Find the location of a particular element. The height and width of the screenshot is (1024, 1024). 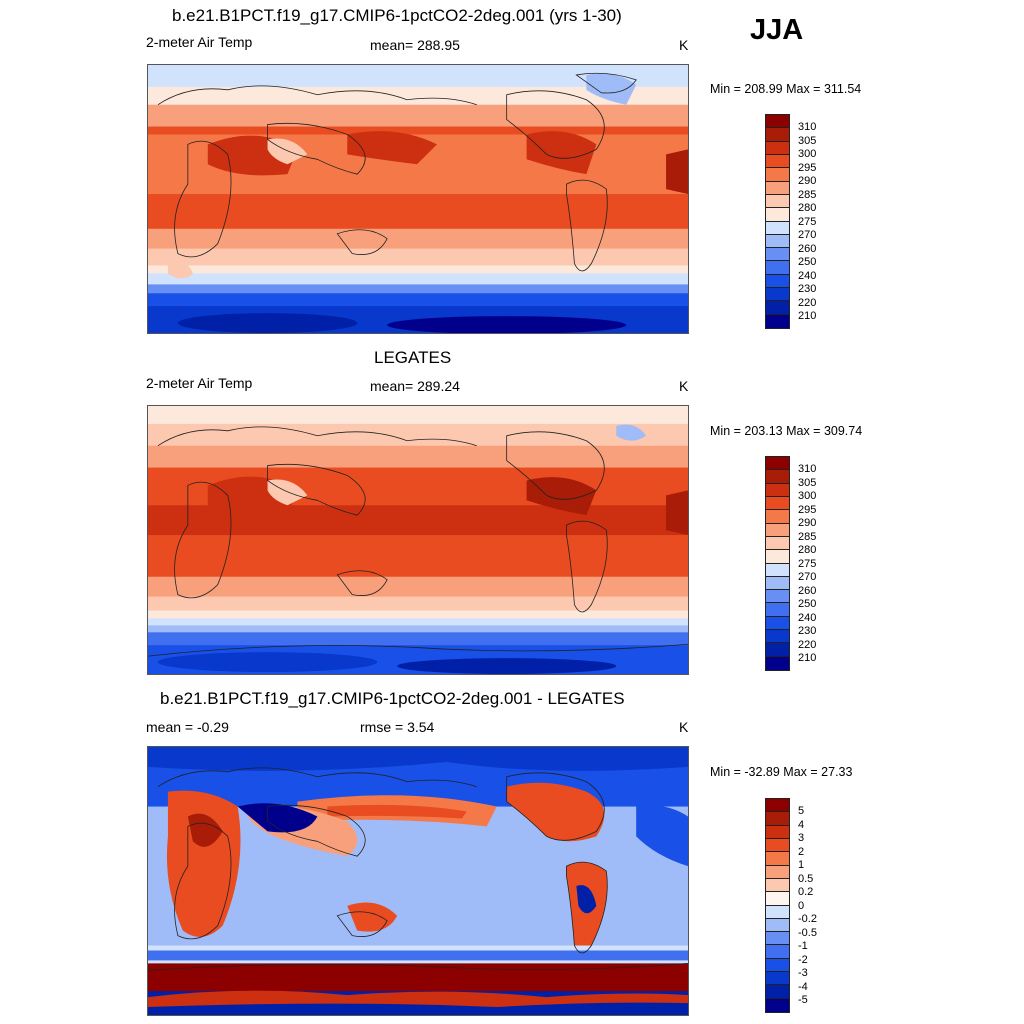

colorbar-label: 0 is located at coordinates (801, 905).